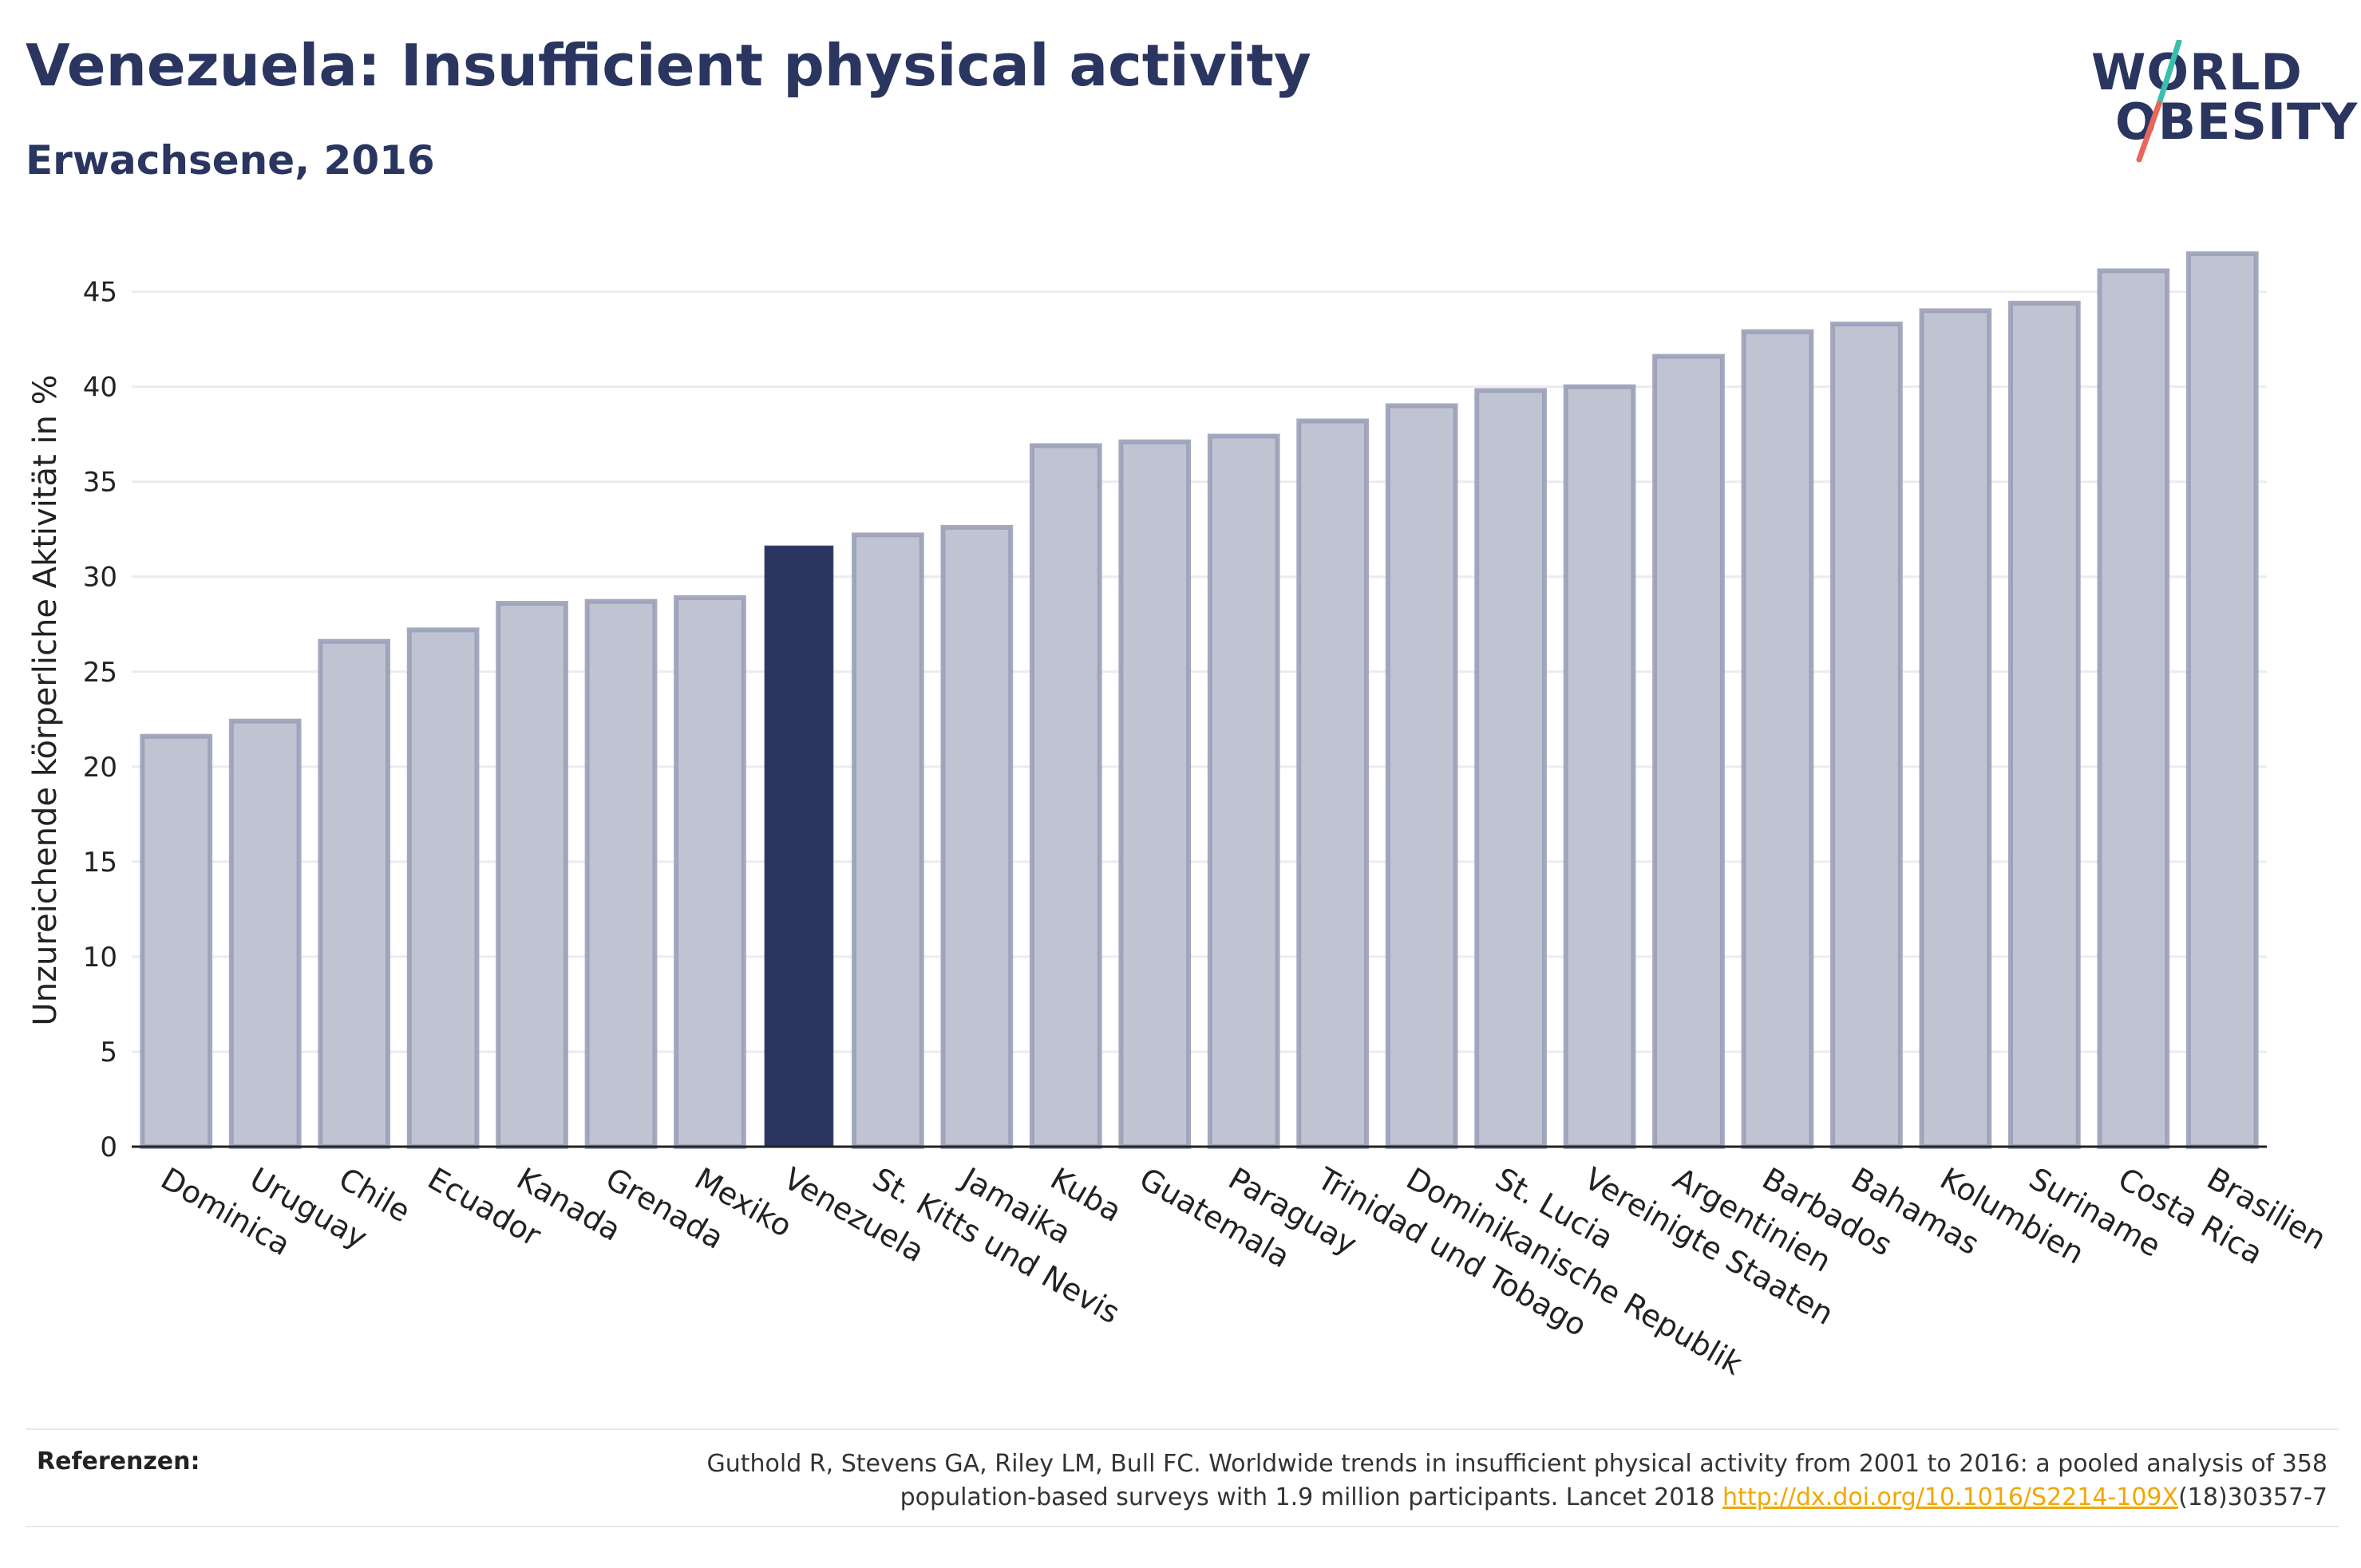 Image resolution: width=2361 pixels, height=1568 pixels. What do you see at coordinates (108, 1147) in the screenshot?
I see `y-tick-label: 0` at bounding box center [108, 1147].